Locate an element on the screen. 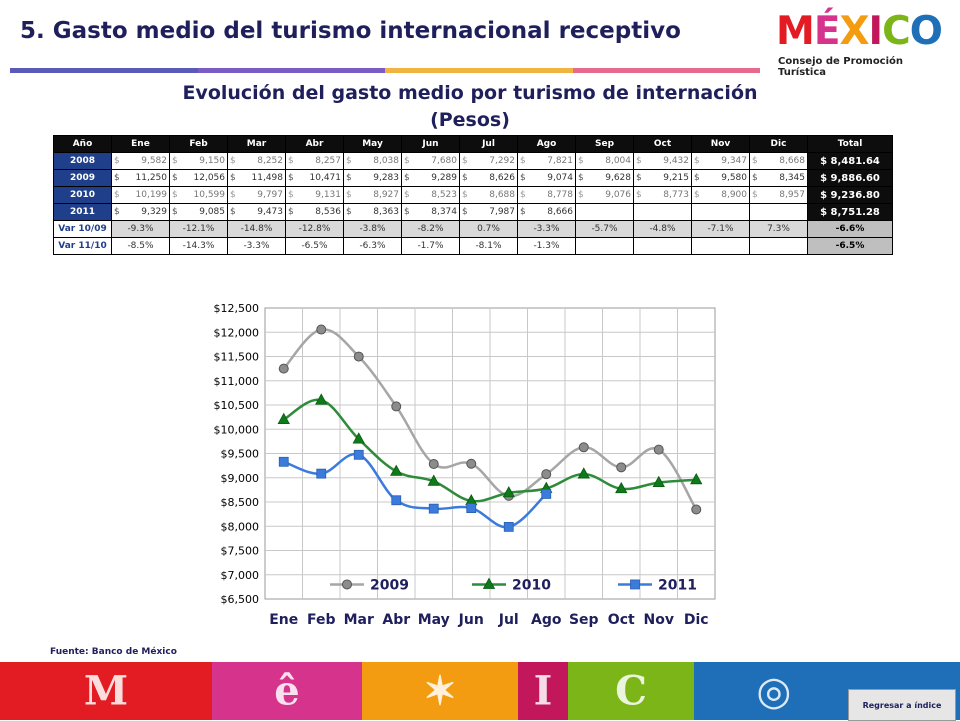  variation-cell: 0.7% is located at coordinates (488, 229).